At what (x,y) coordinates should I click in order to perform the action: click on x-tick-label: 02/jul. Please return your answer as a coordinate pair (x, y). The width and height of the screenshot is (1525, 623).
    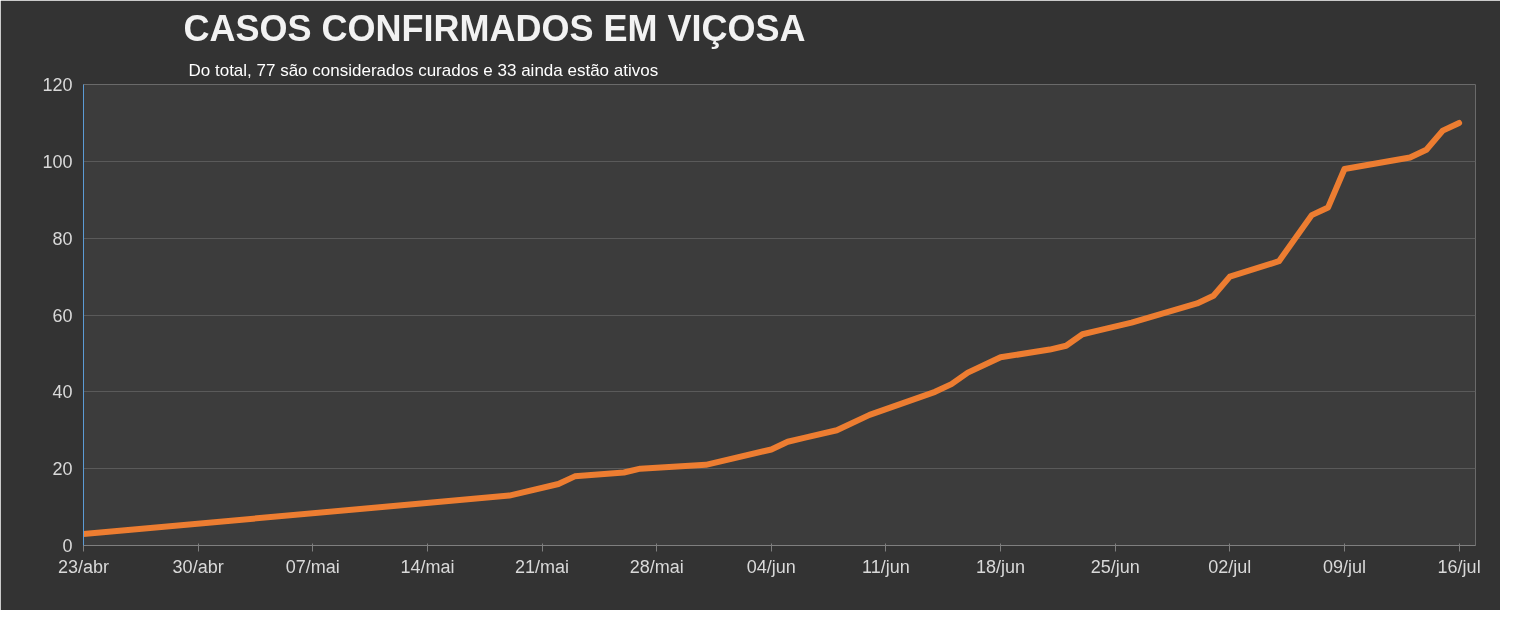
    Looking at the image, I should click on (1230, 566).